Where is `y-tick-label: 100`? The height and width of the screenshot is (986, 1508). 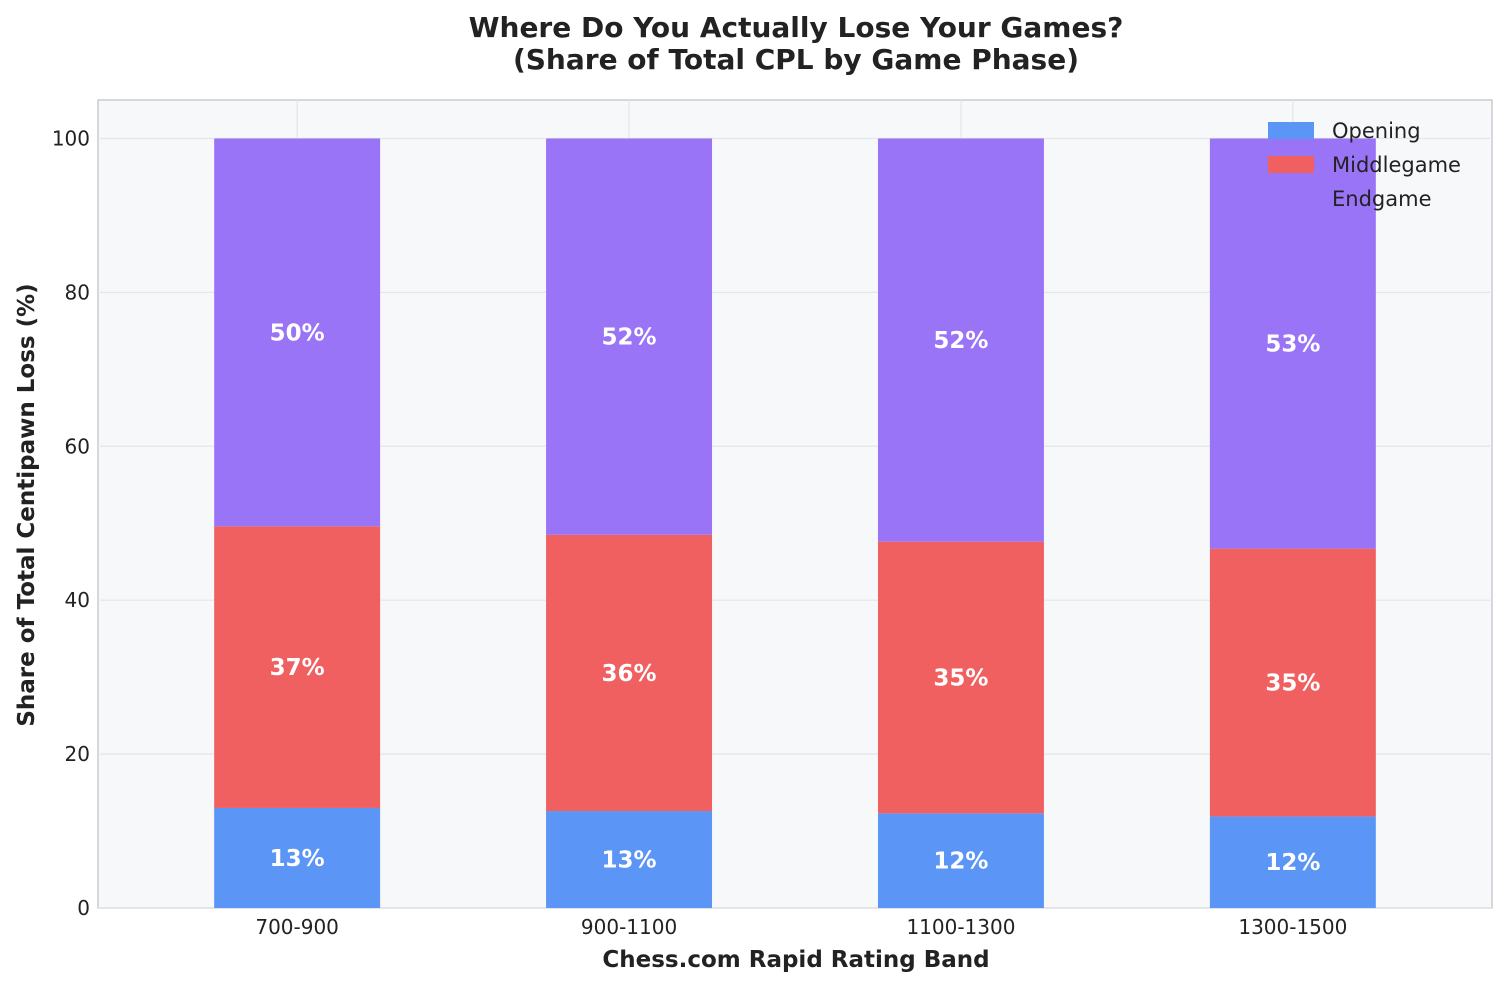 y-tick-label: 100 is located at coordinates (71, 138).